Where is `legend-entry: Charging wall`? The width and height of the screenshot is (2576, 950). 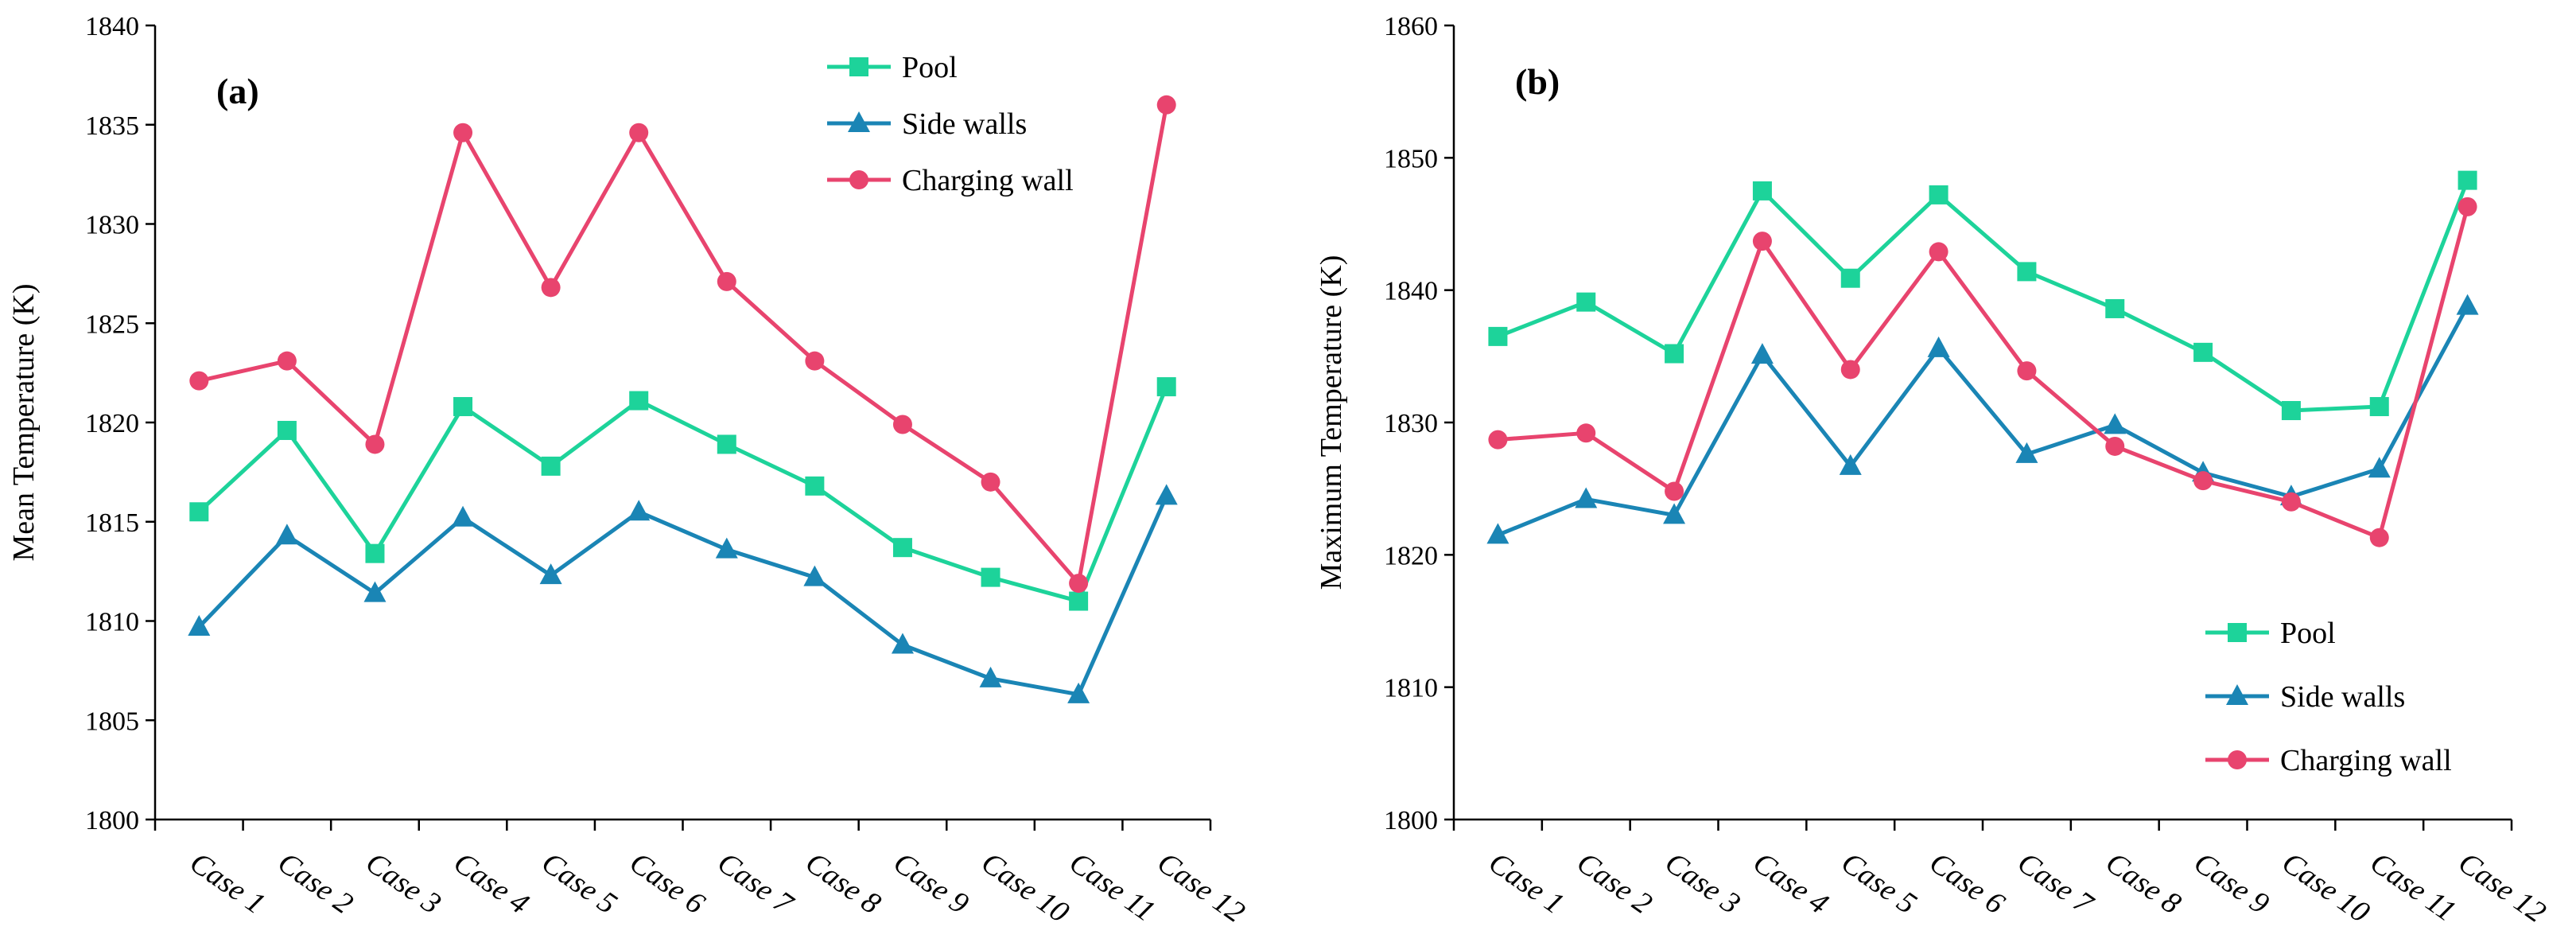
legend-entry: Charging wall is located at coordinates (950, 181).